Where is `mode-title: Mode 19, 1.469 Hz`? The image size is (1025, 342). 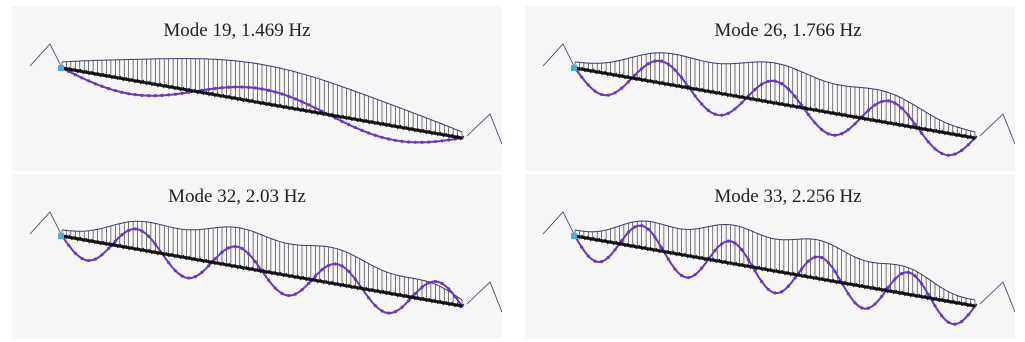
mode-title: Mode 19, 1.469 Hz is located at coordinates (237, 30).